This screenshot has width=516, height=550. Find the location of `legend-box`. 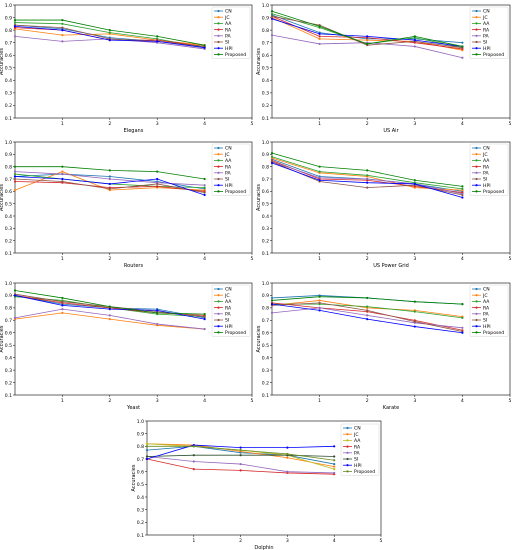

legend-box is located at coordinates (231, 32).